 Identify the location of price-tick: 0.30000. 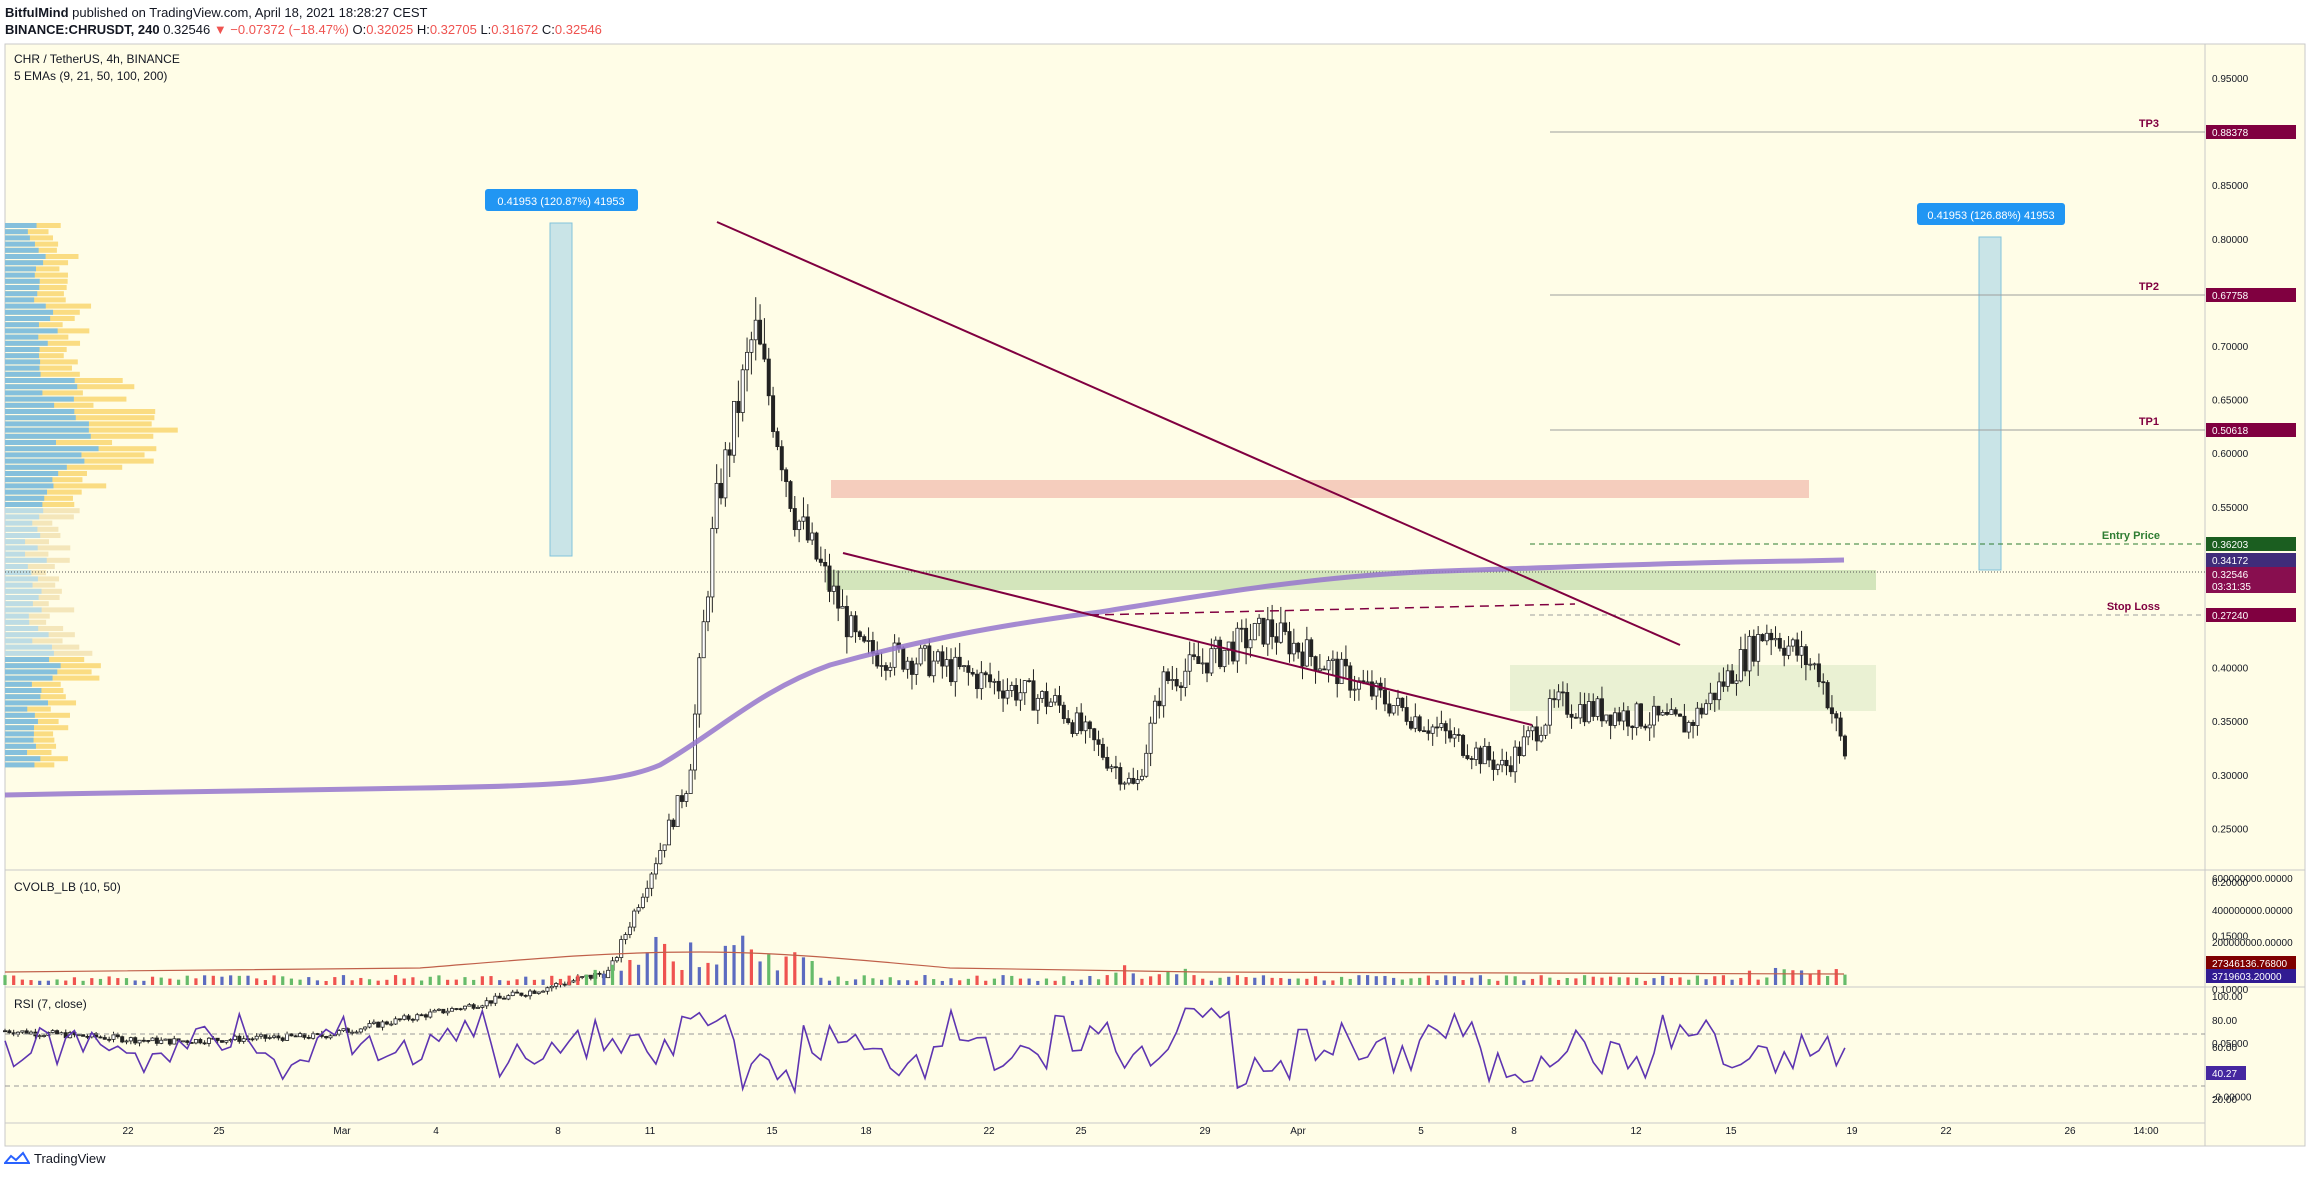
(2230, 776).